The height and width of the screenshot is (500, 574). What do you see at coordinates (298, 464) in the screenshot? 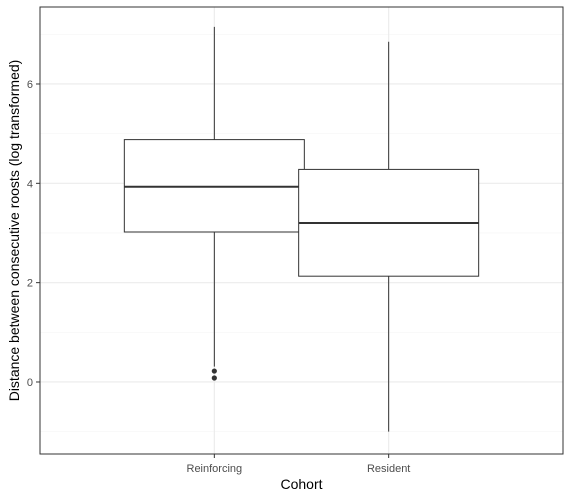
I see `x-axis-ticks: Reinforcing Resident` at bounding box center [298, 464].